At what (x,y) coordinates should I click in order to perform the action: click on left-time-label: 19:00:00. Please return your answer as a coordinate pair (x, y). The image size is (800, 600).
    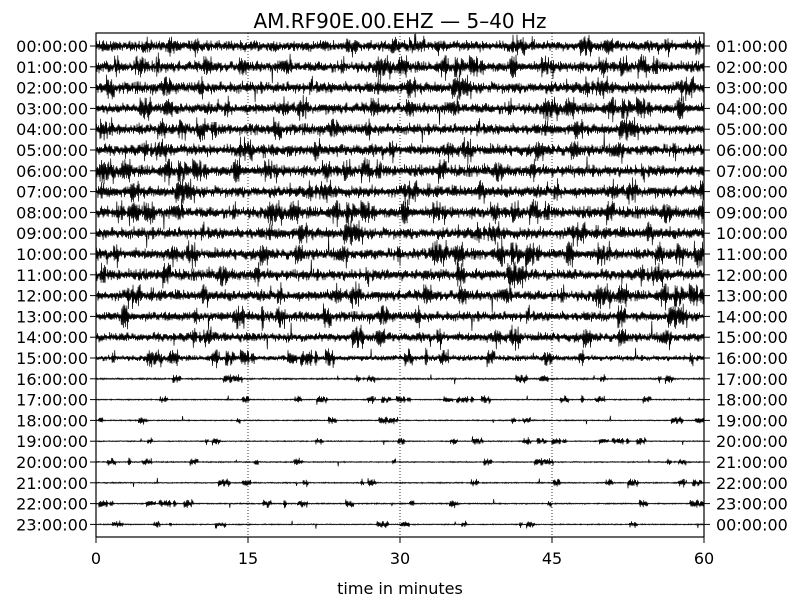
    Looking at the image, I should click on (52, 441).